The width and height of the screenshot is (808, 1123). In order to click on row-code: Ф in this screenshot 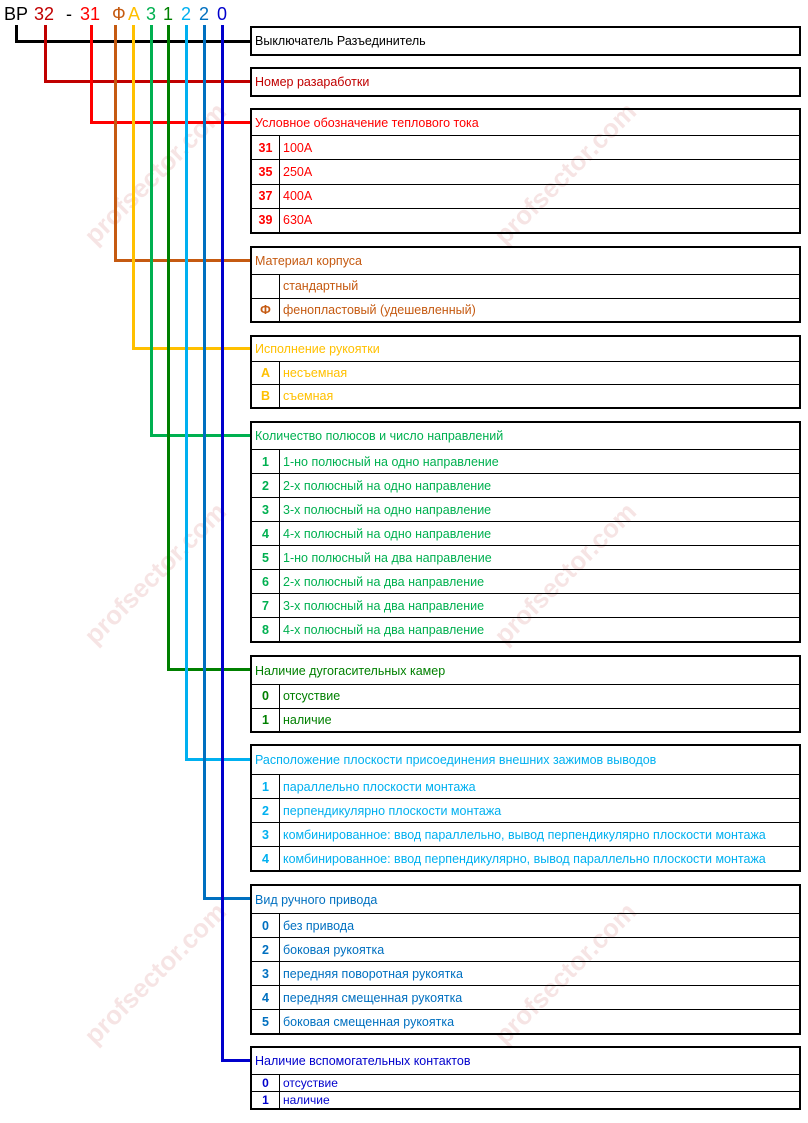, I will do `click(266, 309)`.